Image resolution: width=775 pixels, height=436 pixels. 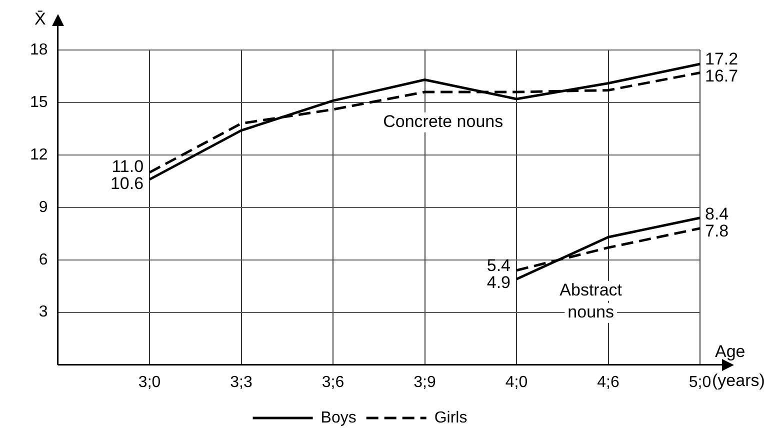 I want to click on y-axis-title: X̄, so click(x=40, y=19).